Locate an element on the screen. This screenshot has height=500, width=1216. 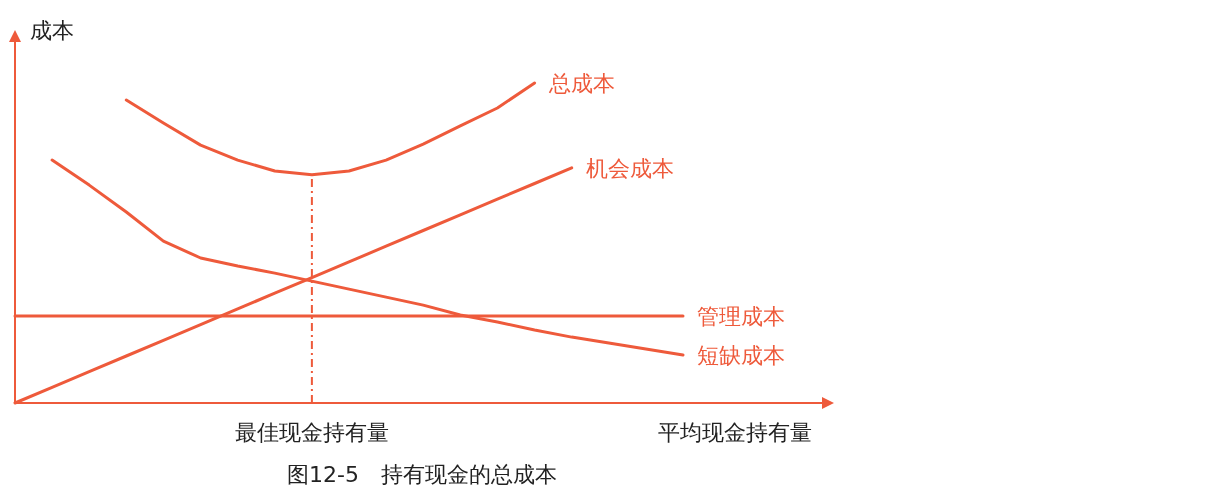
series-label: 管理成本 is located at coordinates (741, 316).